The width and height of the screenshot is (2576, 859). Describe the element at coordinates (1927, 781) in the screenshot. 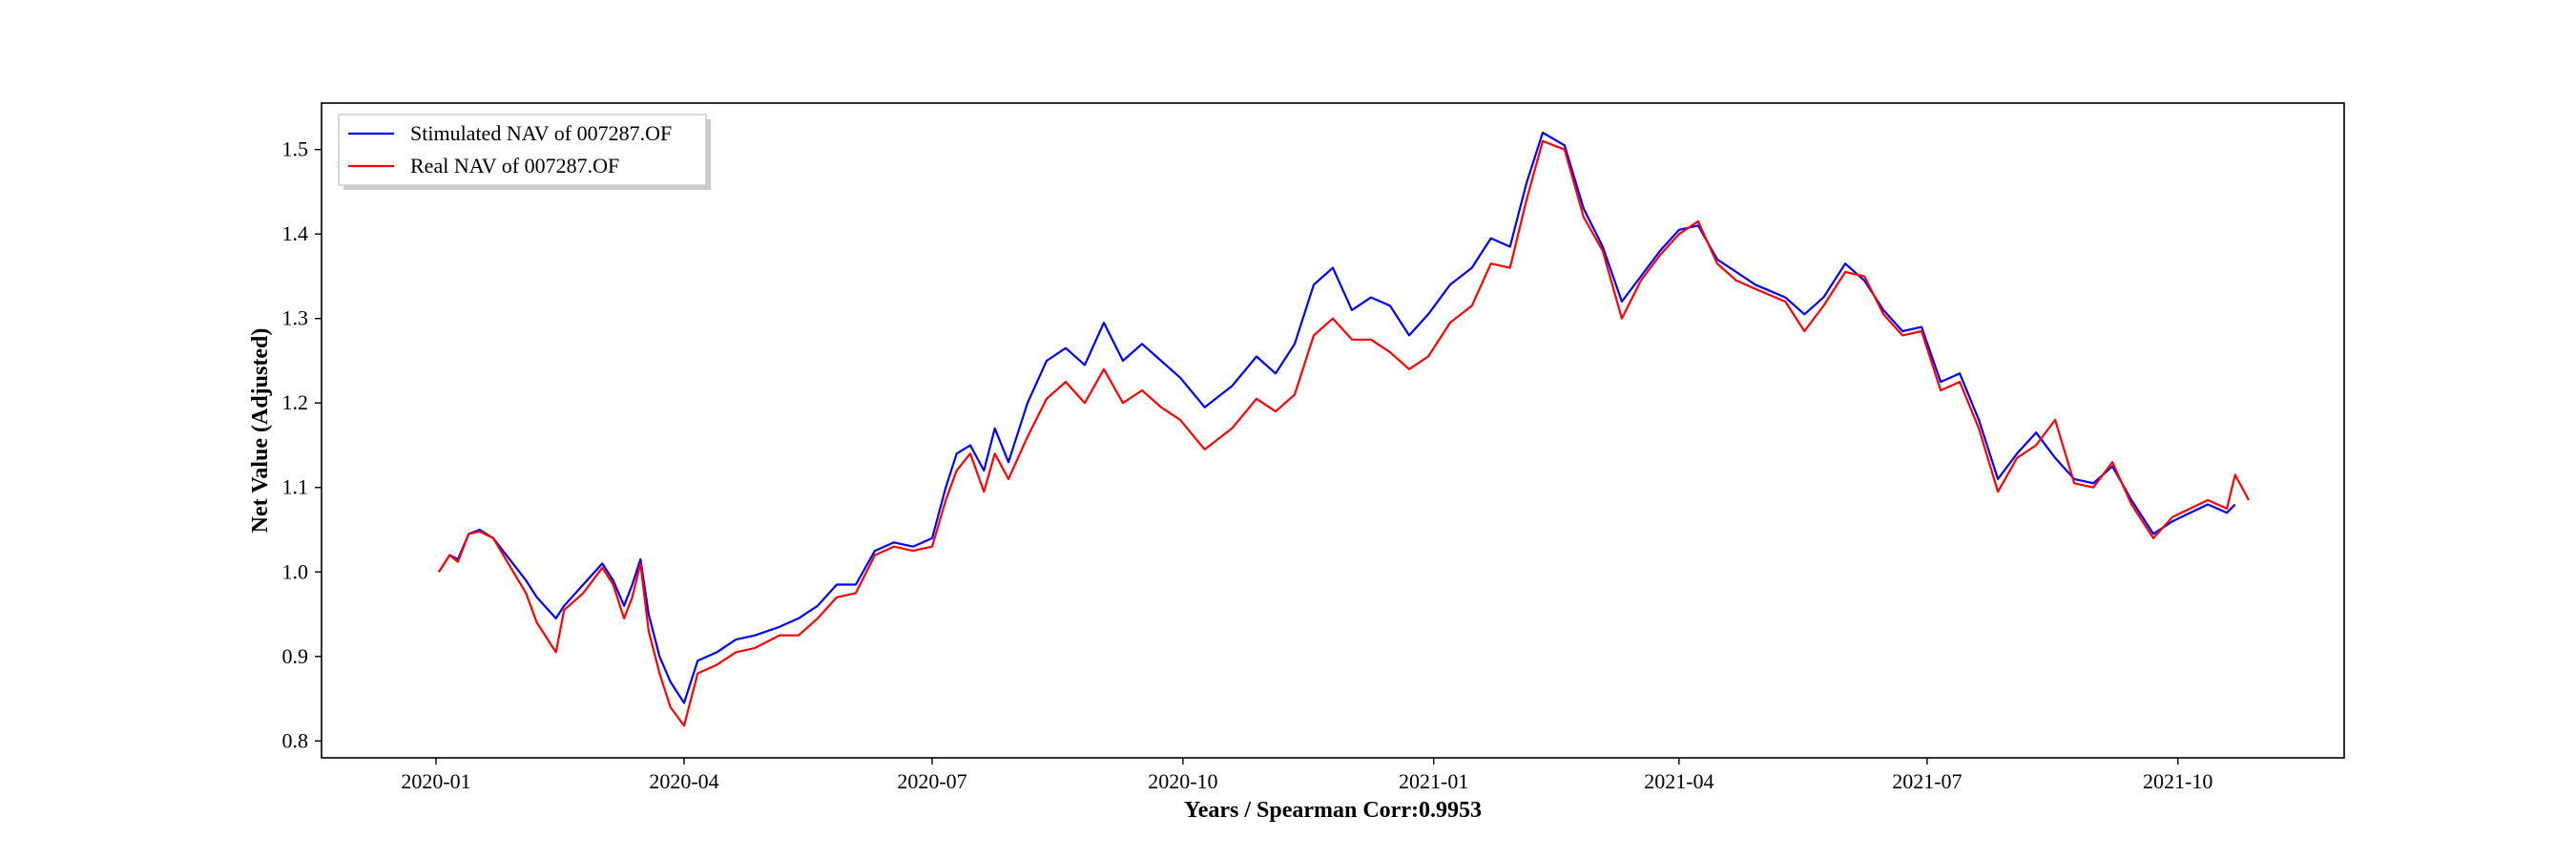

I see `x-tick-label: 2021-07` at that location.